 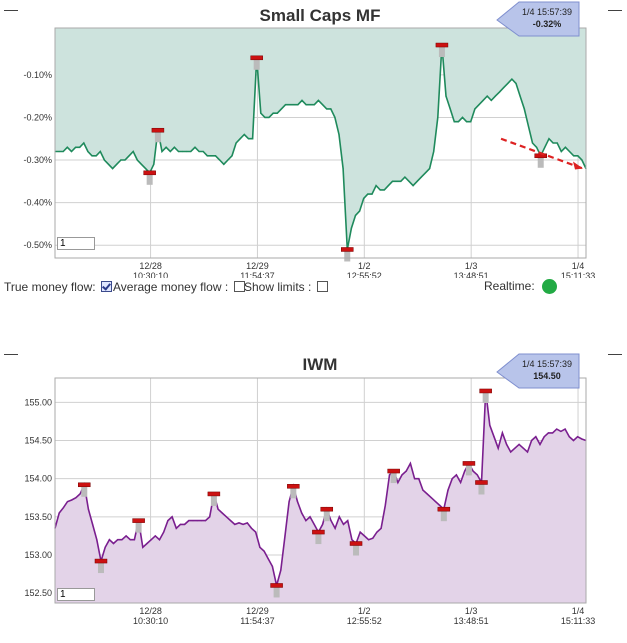 What do you see at coordinates (37, 75) in the screenshot?
I see `y-tick-label: -0.10%` at bounding box center [37, 75].